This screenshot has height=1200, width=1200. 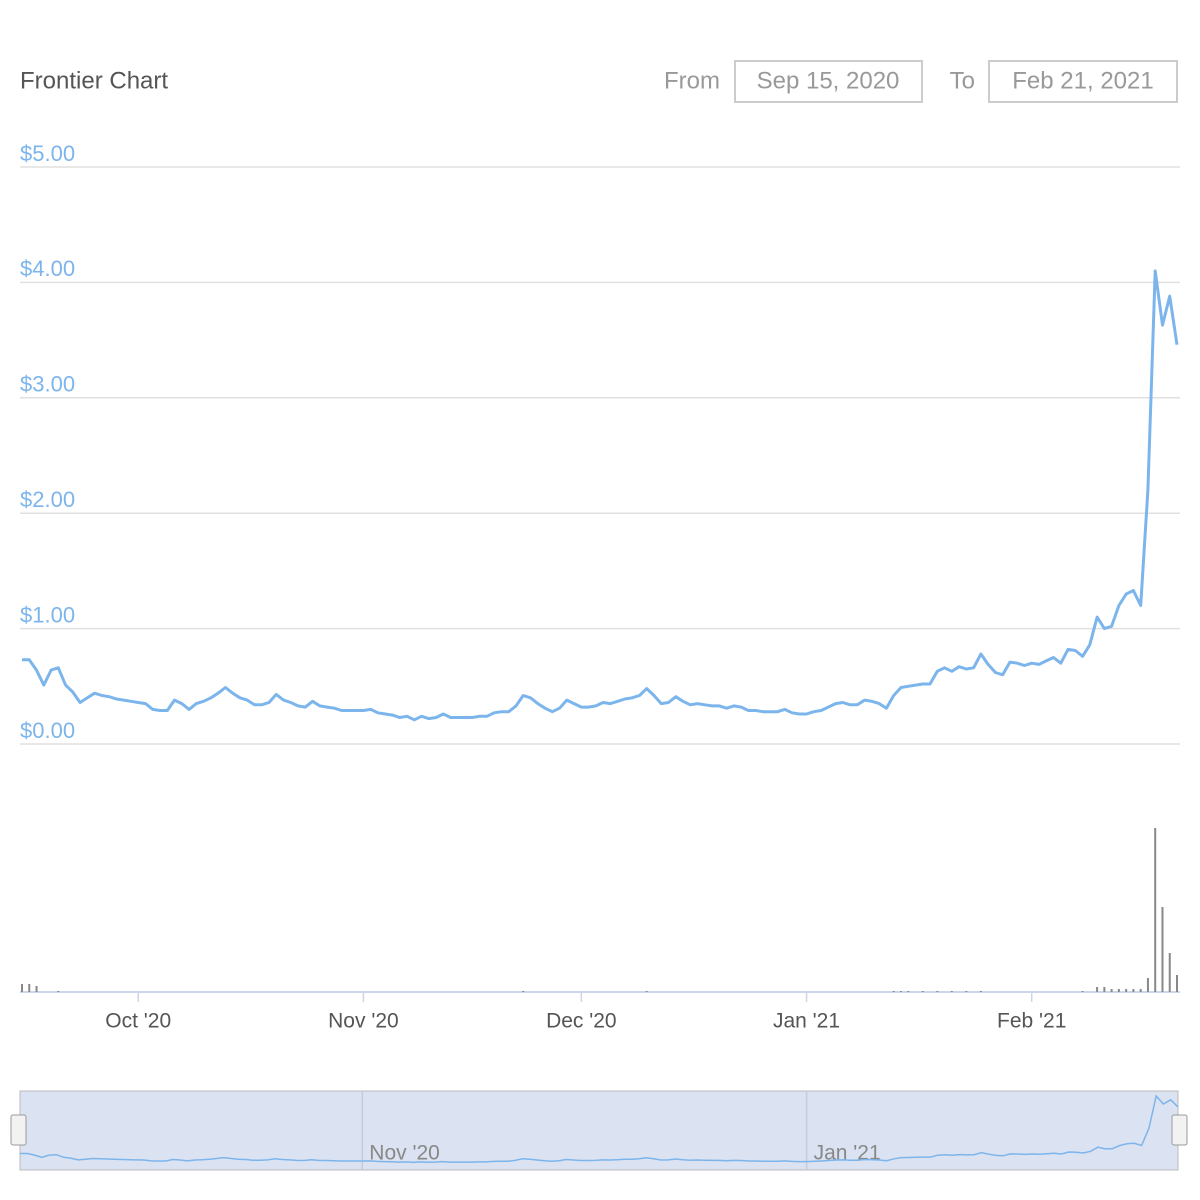 I want to click on navigator-label: Nov '20, so click(x=404, y=1153).